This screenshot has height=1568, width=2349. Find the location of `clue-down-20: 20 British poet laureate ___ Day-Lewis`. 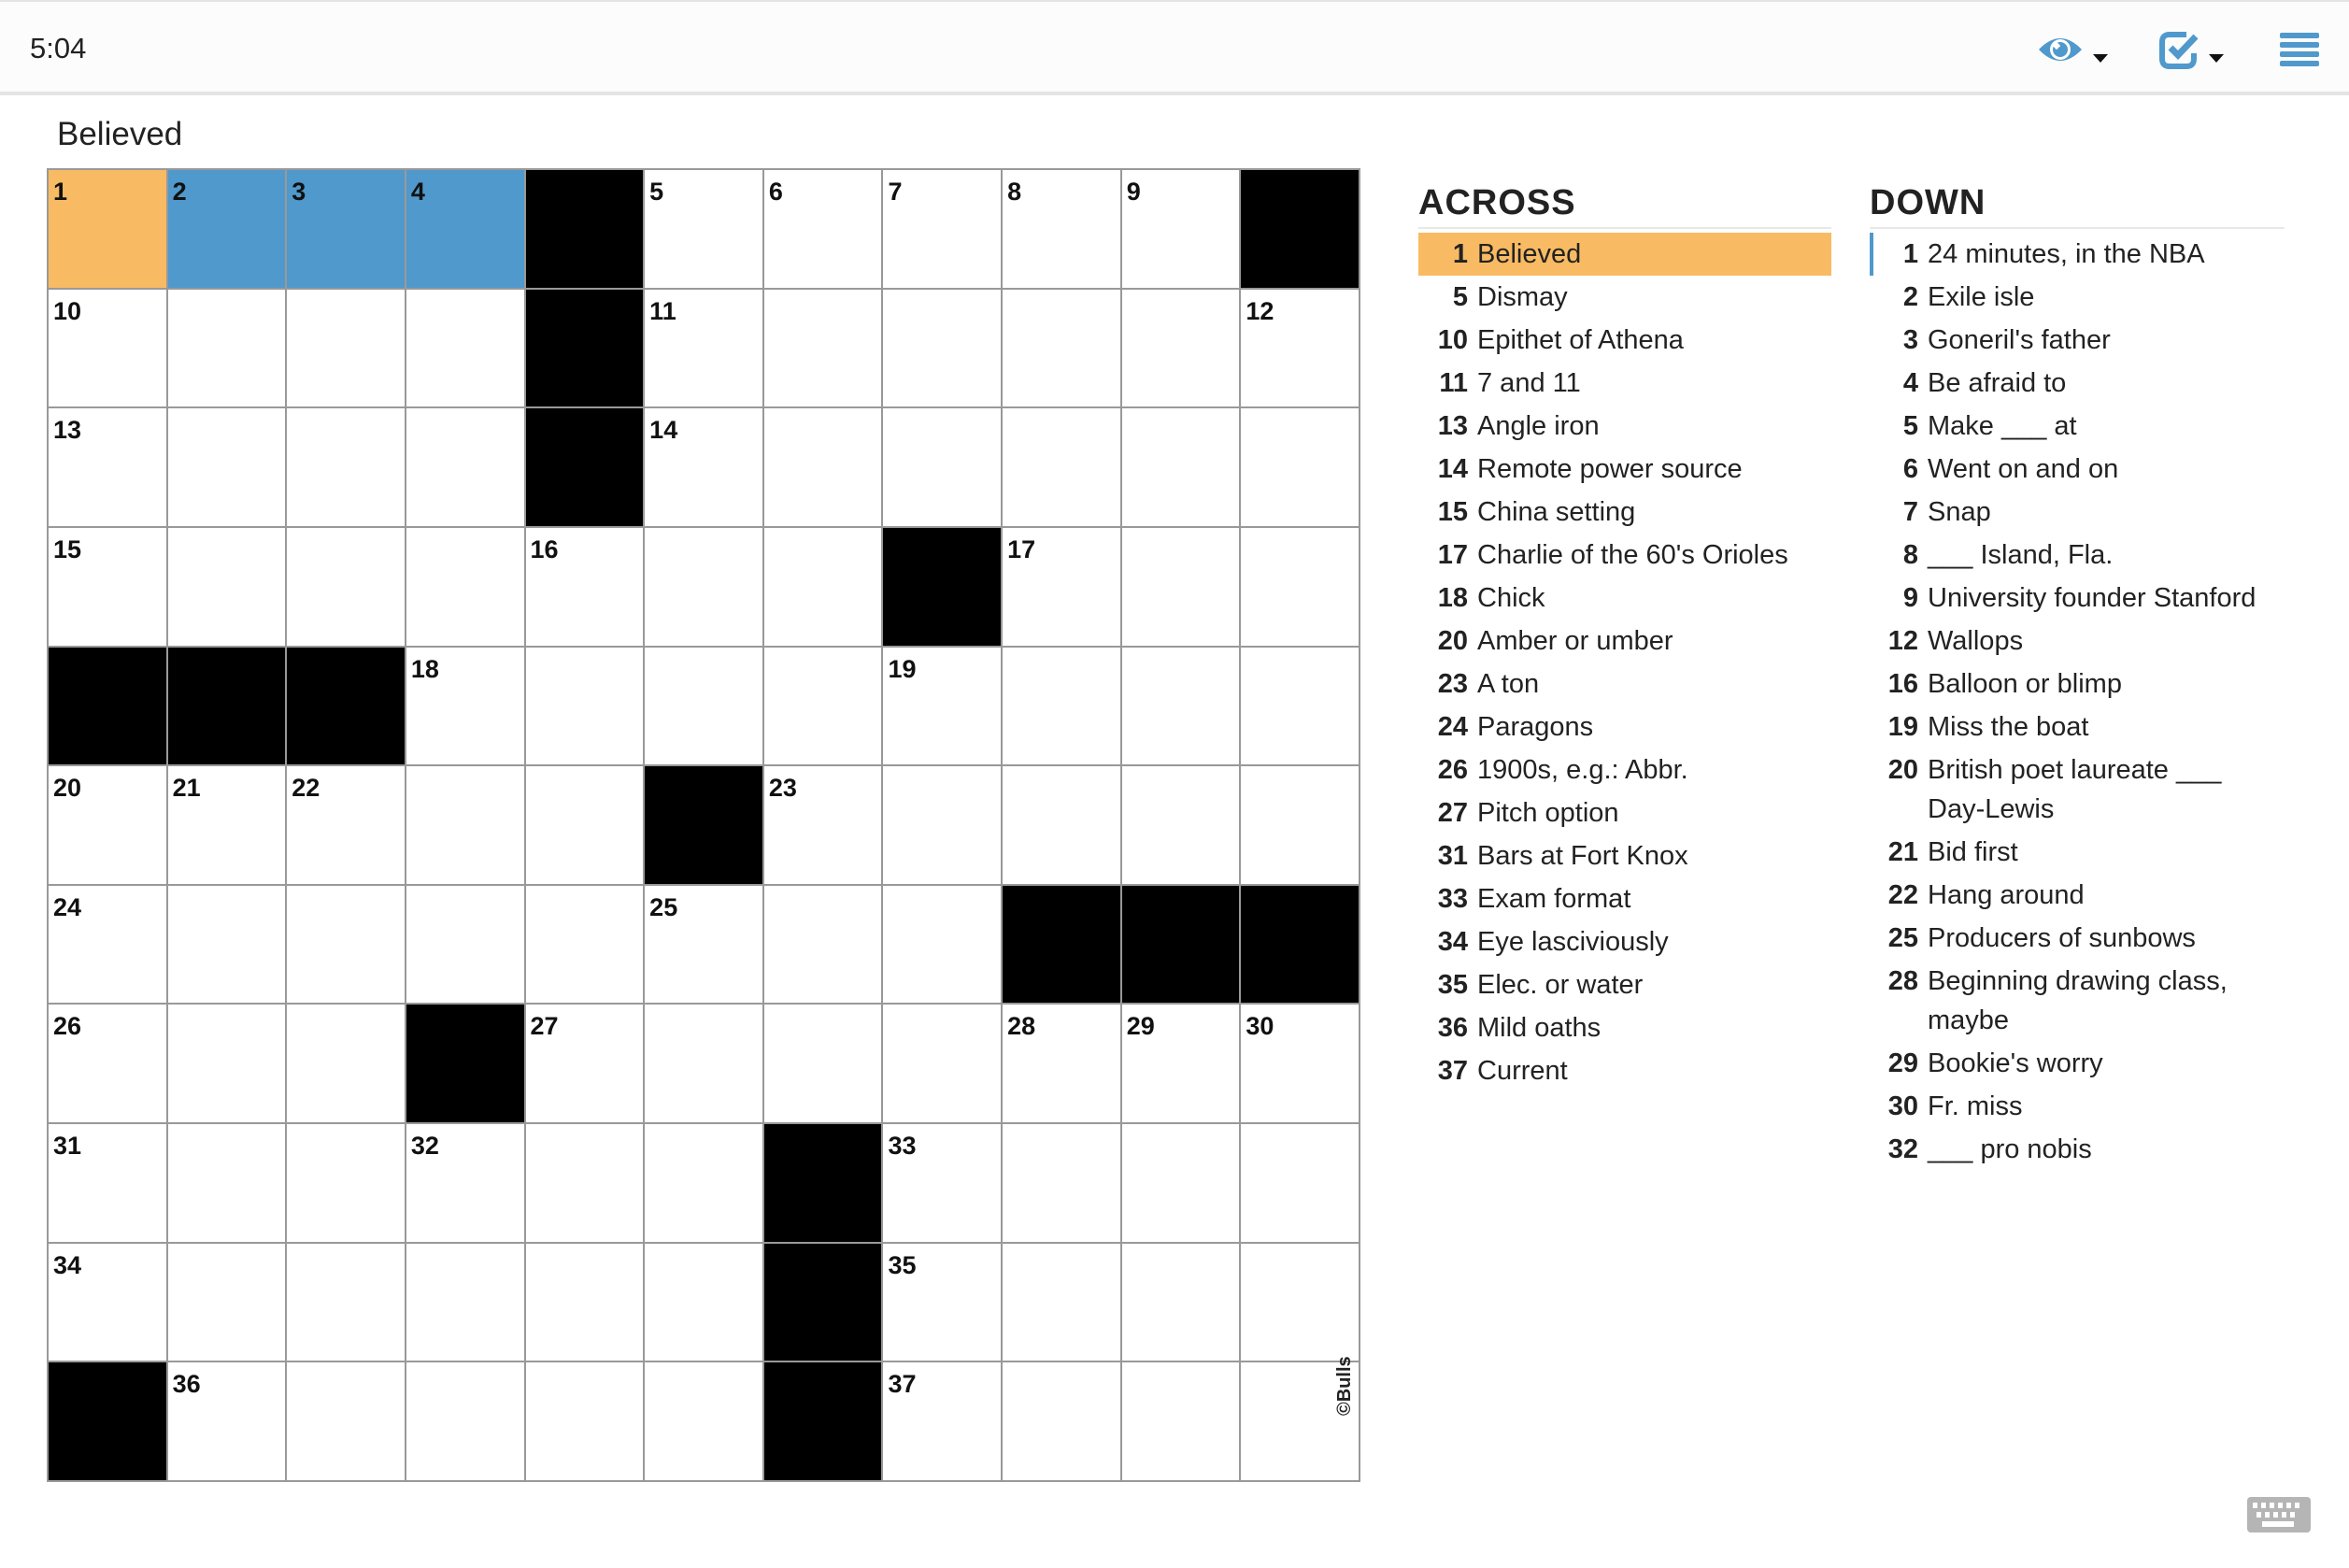

clue-down-20: 20 British poet laureate ___ Day-Lewis is located at coordinates (2077, 789).